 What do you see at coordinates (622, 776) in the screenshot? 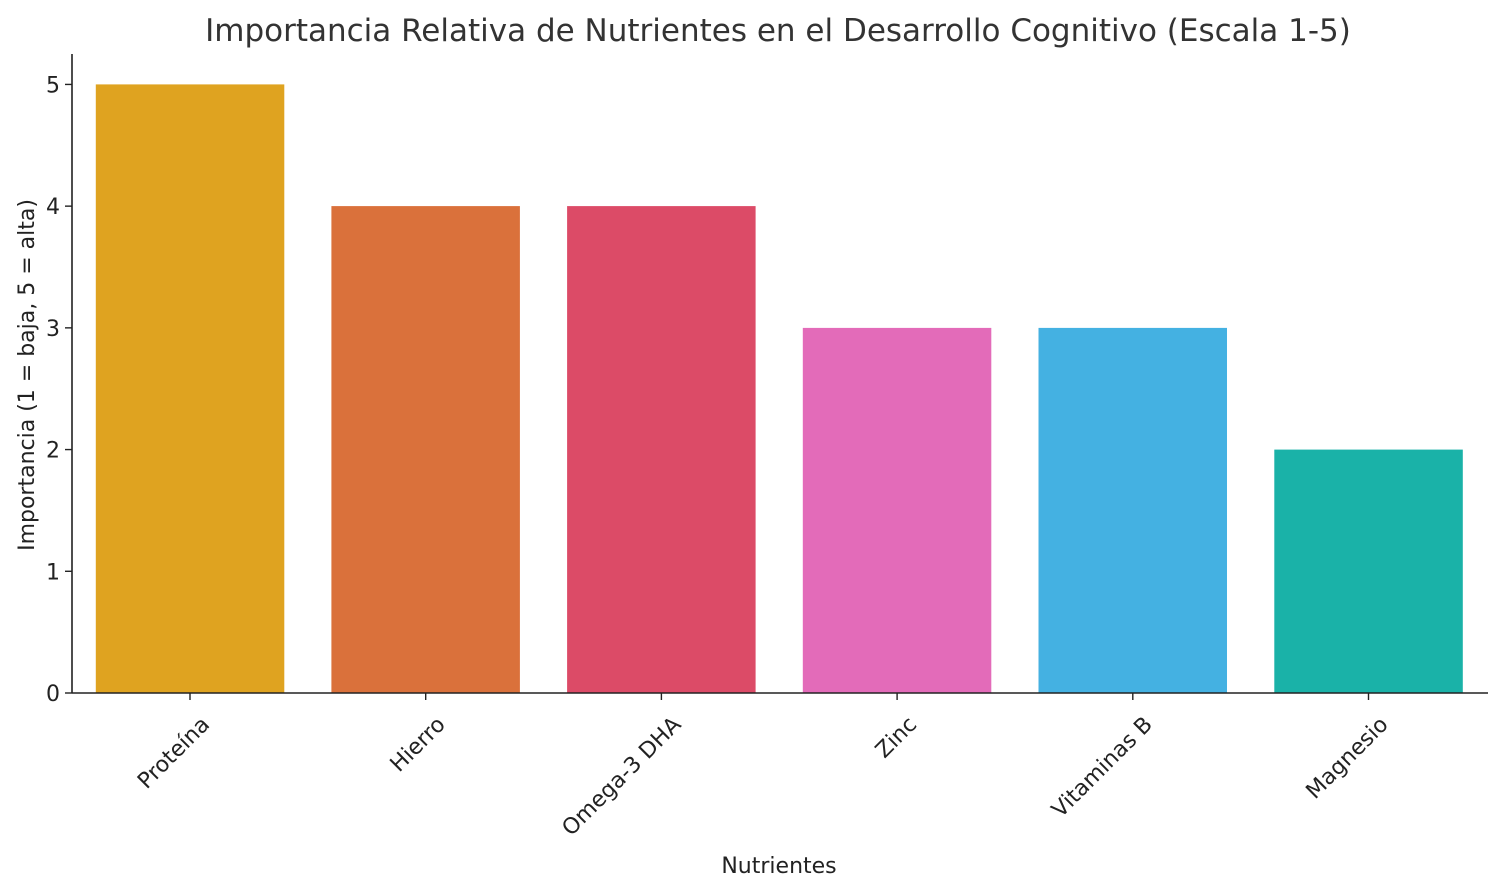
I see `x-tick-label: Omega-3 DHA` at bounding box center [622, 776].